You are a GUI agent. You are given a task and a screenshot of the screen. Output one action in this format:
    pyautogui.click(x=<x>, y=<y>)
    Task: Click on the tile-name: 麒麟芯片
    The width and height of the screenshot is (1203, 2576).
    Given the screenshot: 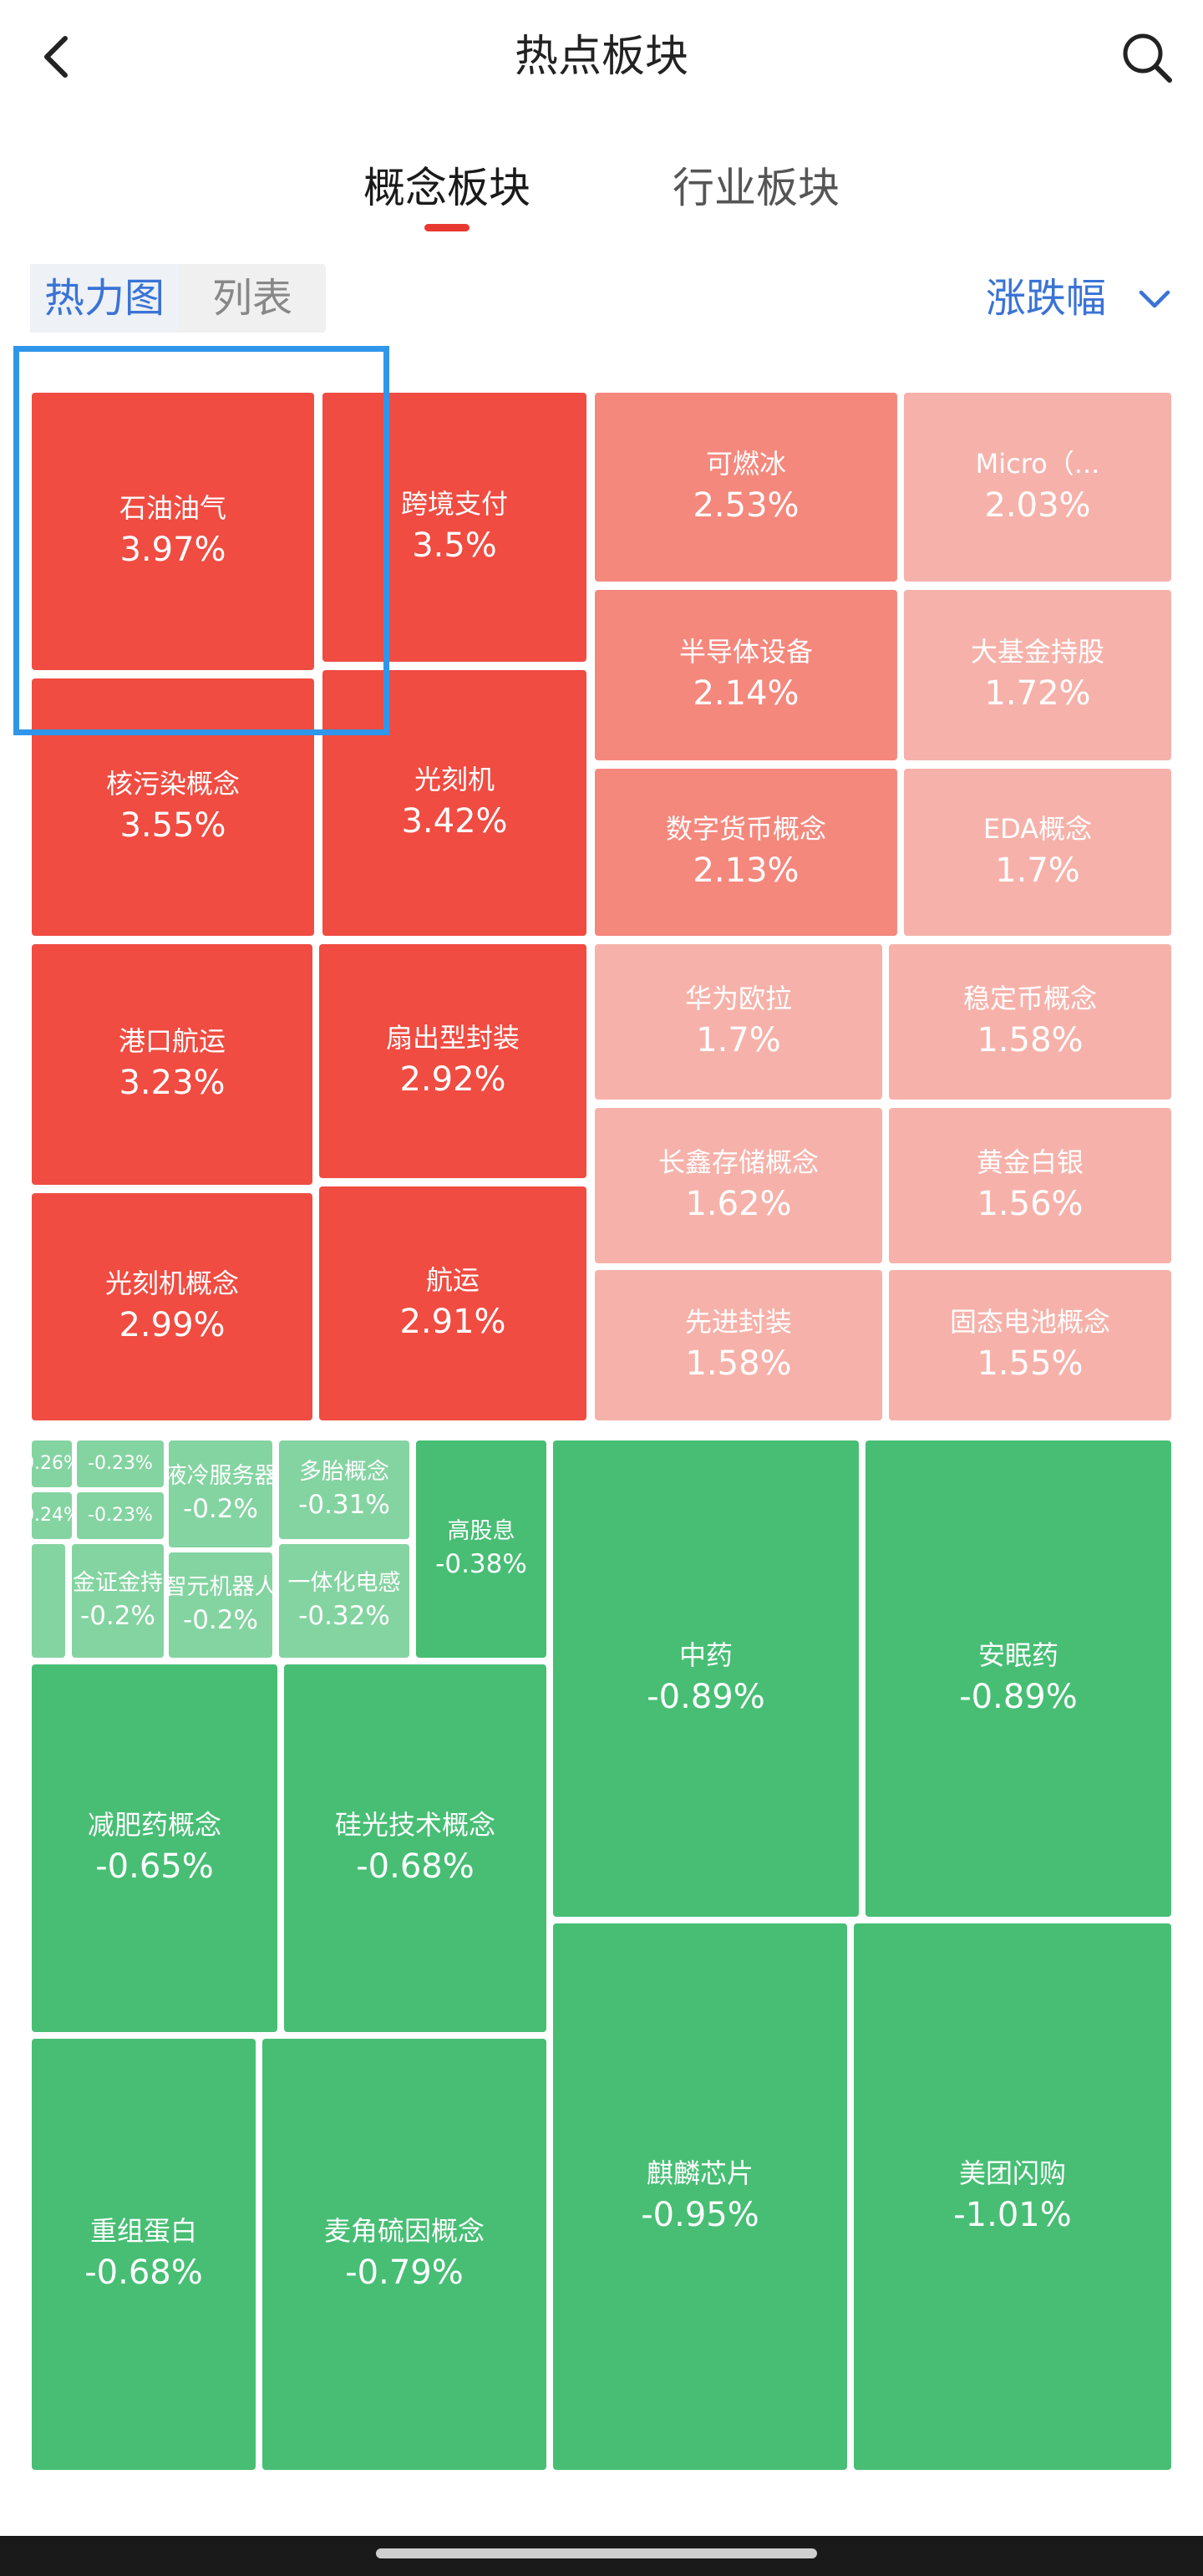 What is the action you would take?
    pyautogui.click(x=700, y=2173)
    